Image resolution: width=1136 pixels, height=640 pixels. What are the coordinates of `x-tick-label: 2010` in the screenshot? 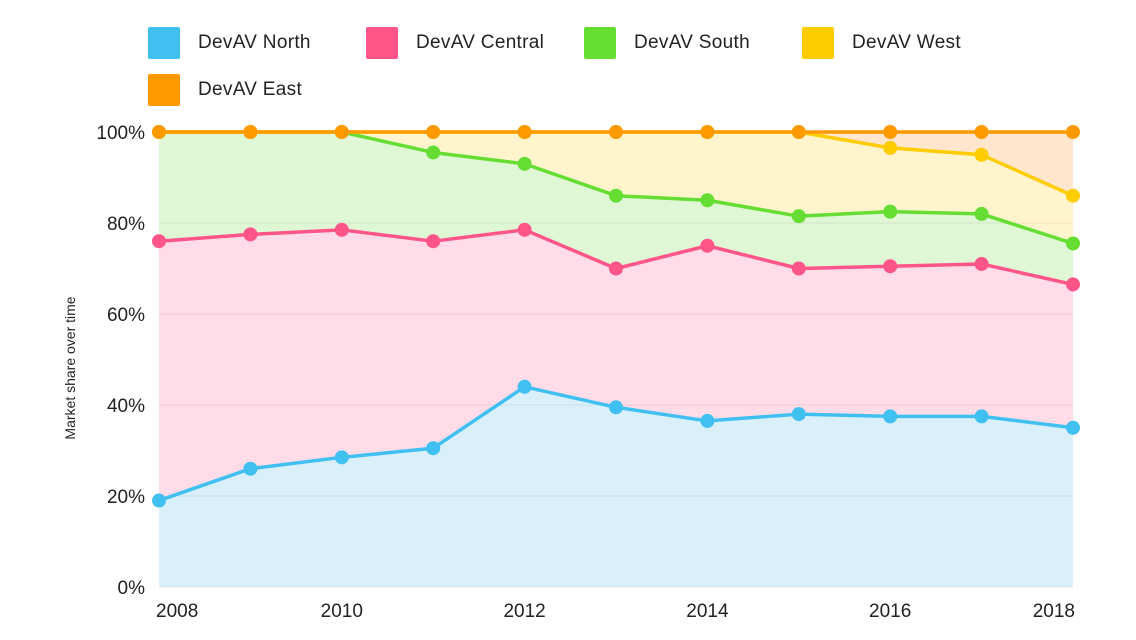 It's located at (342, 611).